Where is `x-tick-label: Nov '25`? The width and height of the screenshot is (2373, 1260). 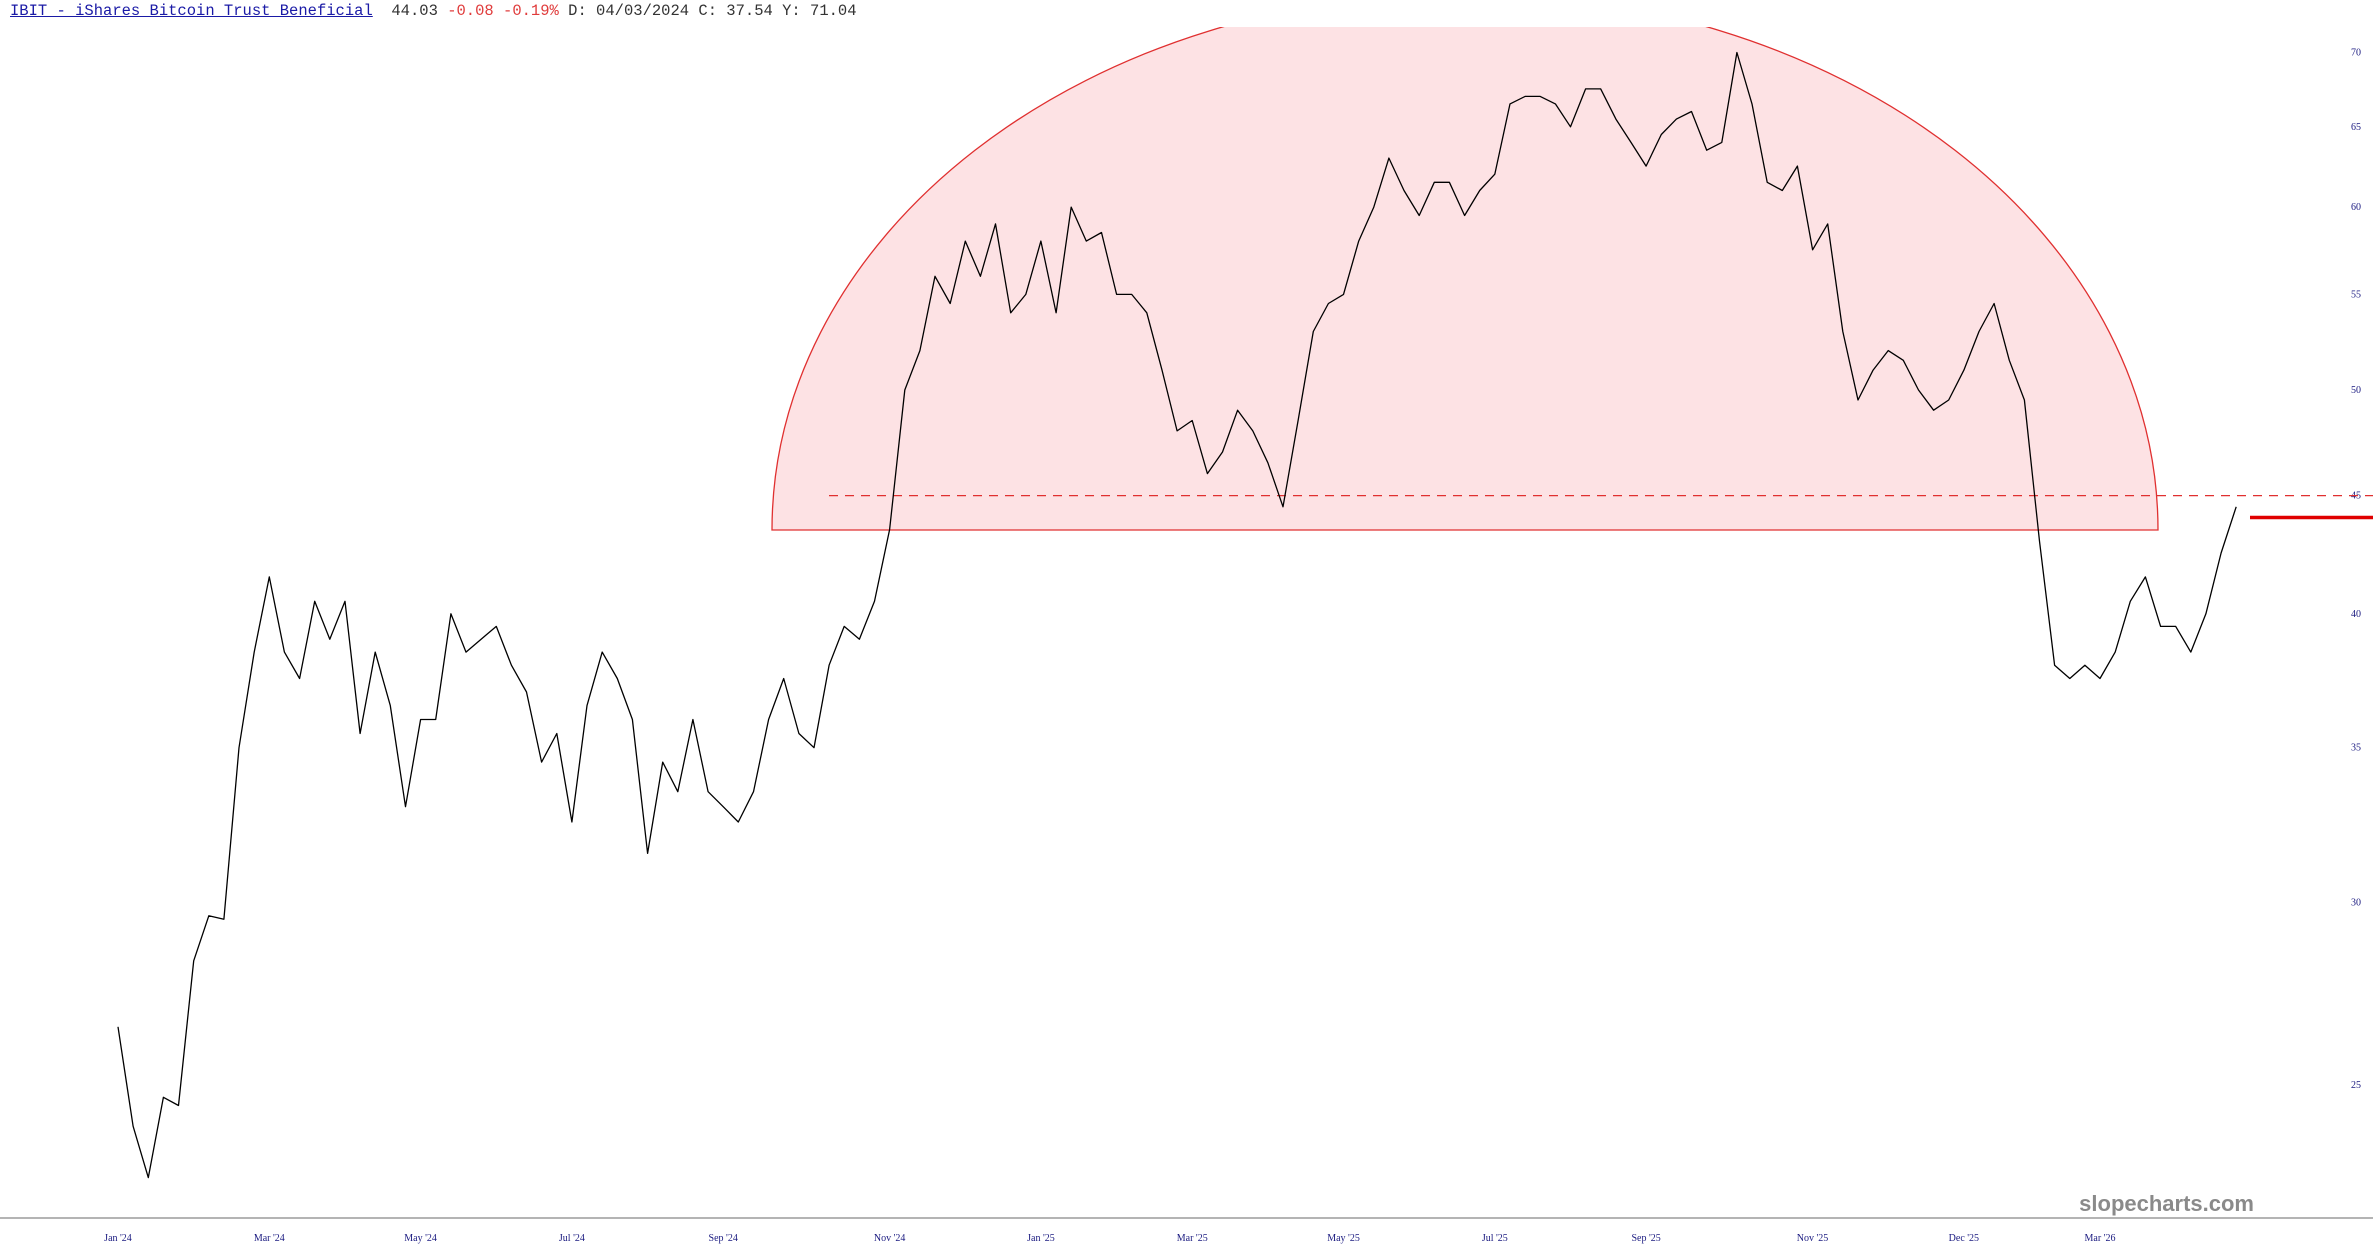
x-tick-label: Nov '25 is located at coordinates (1813, 1238).